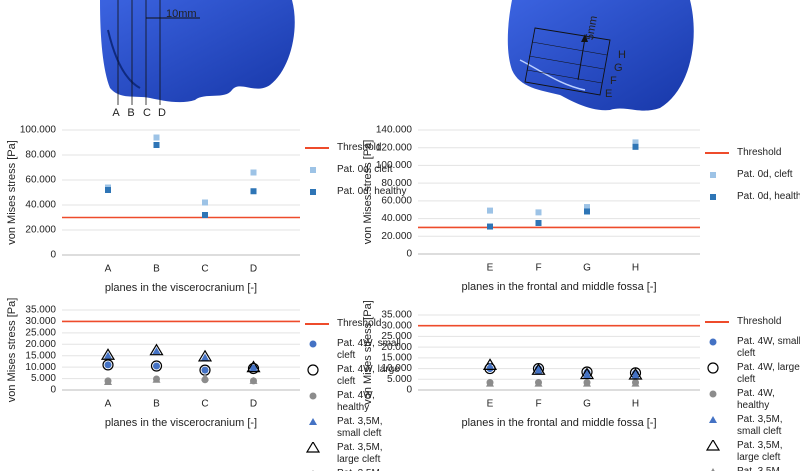  What do you see at coordinates (608, 94) in the screenshot?
I see `image-label: E` at bounding box center [608, 94].